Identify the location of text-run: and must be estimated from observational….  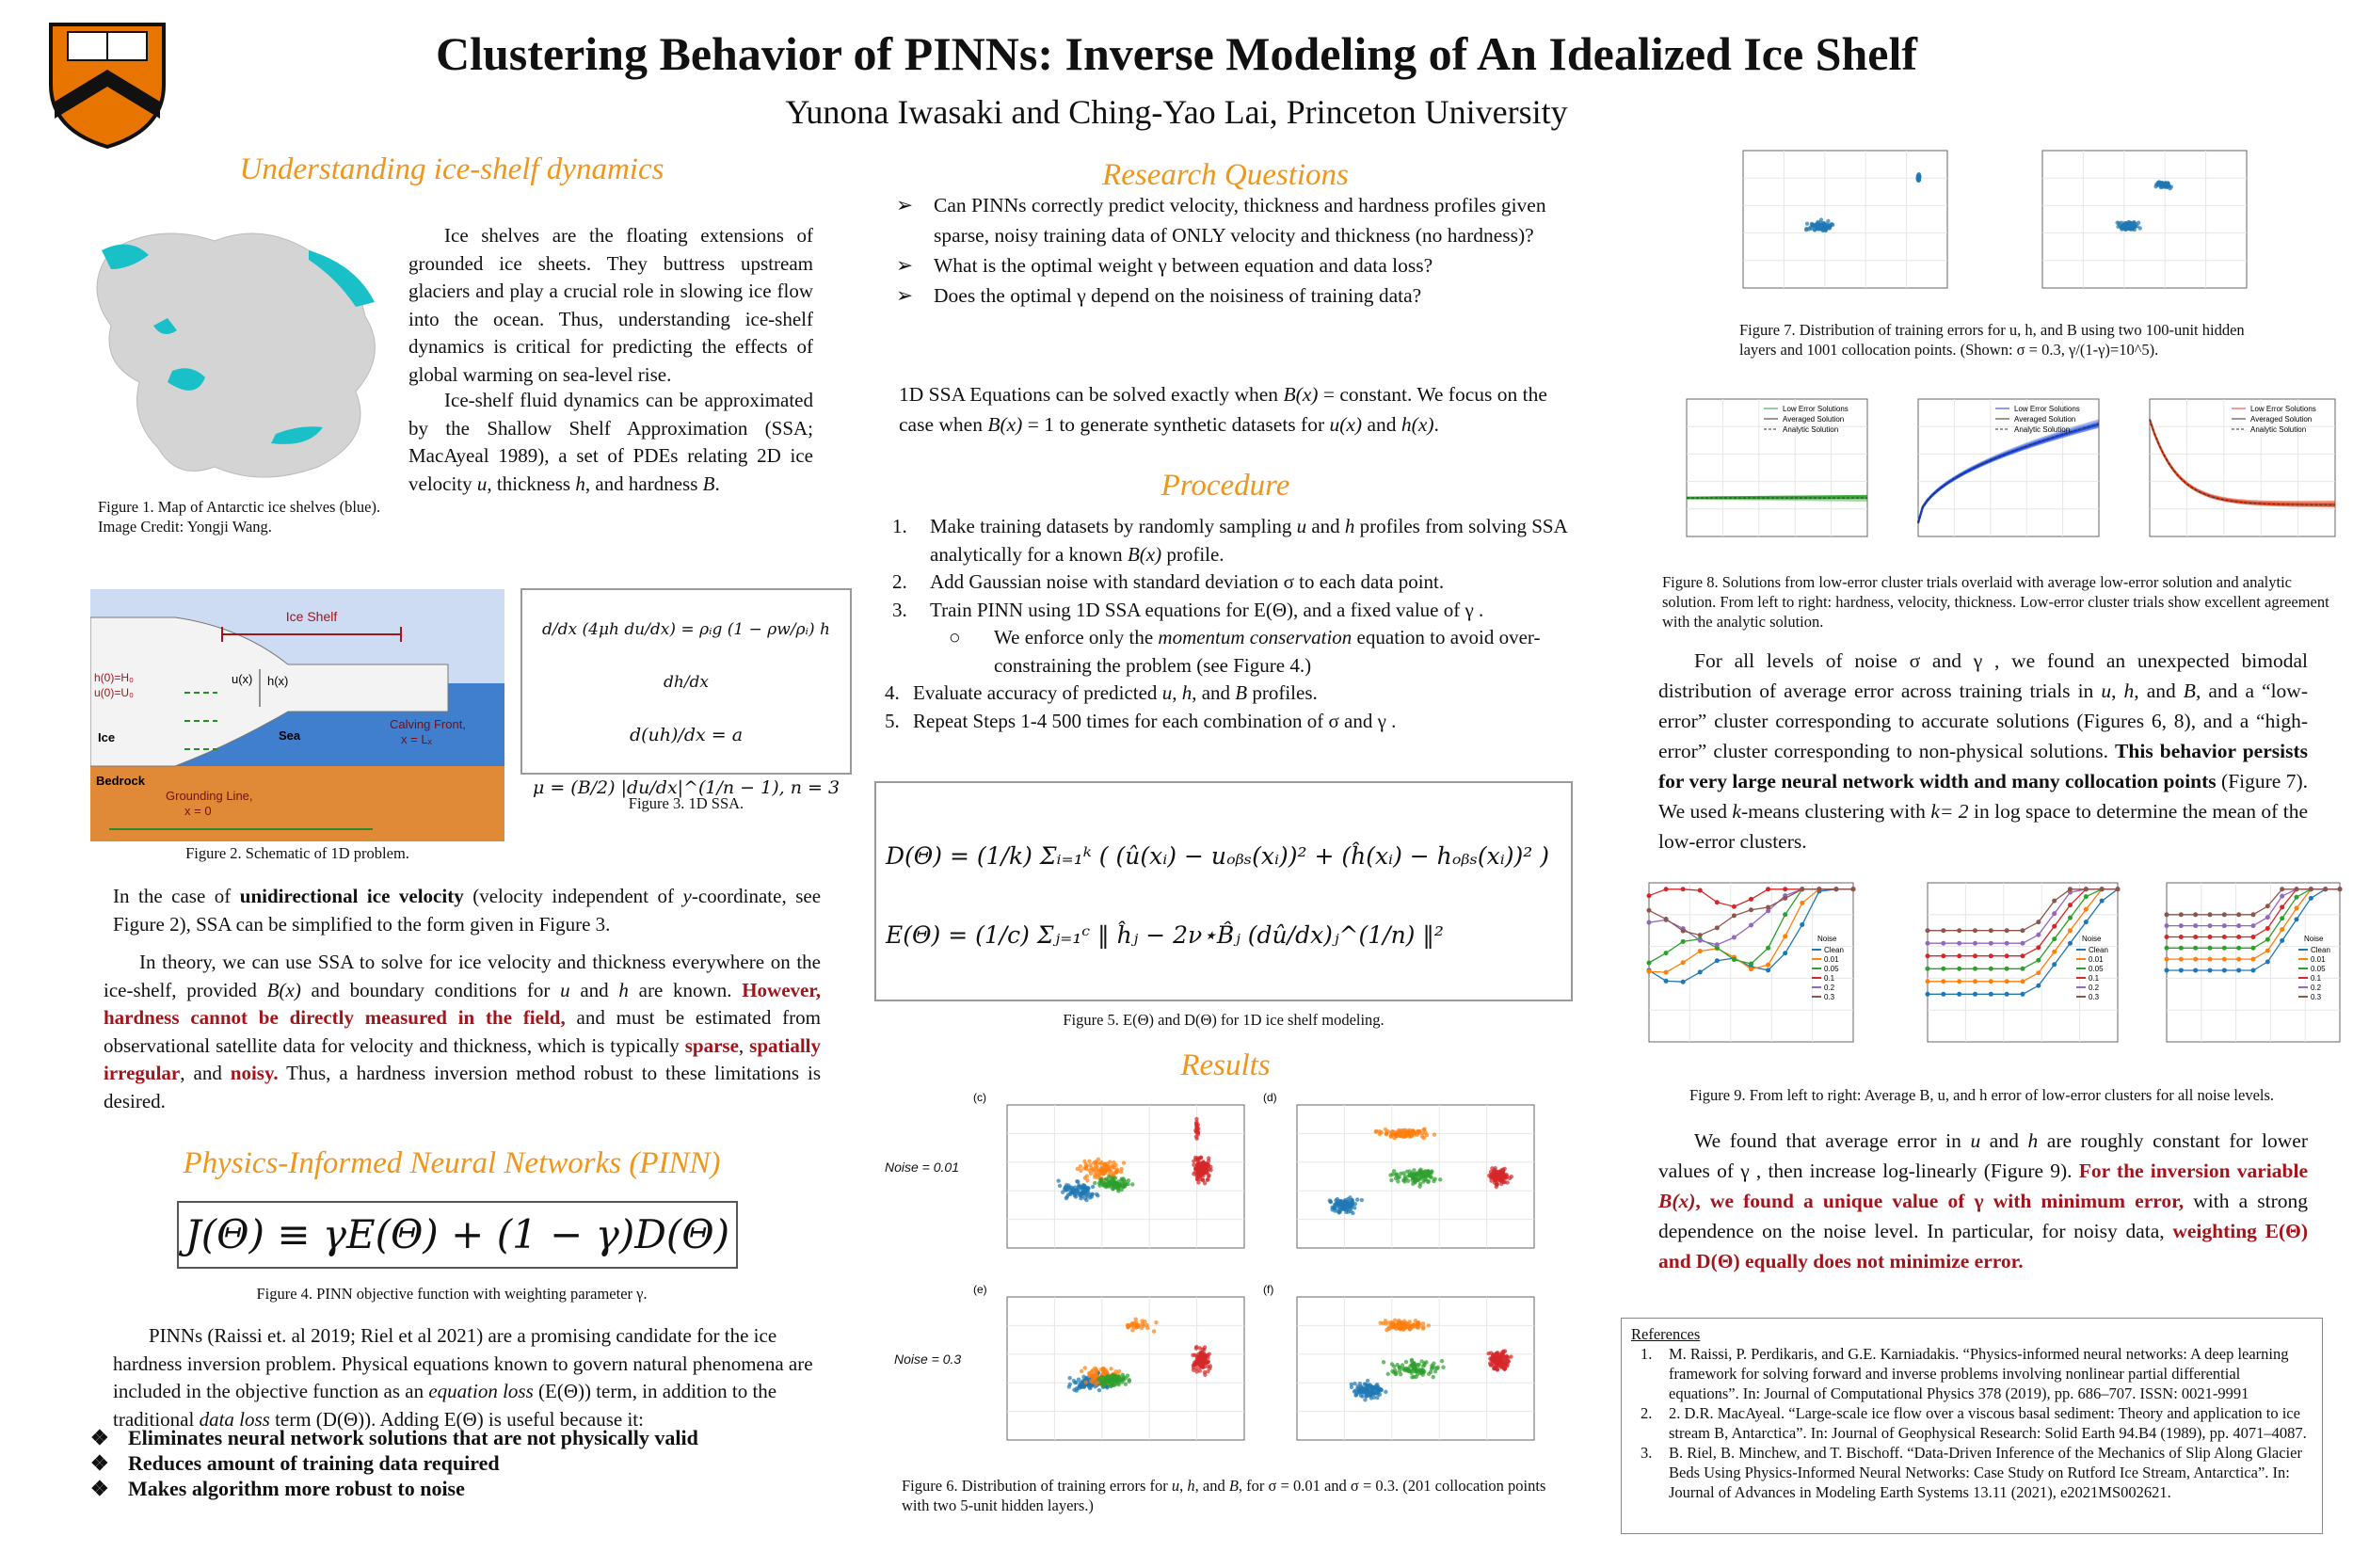
(462, 1031).